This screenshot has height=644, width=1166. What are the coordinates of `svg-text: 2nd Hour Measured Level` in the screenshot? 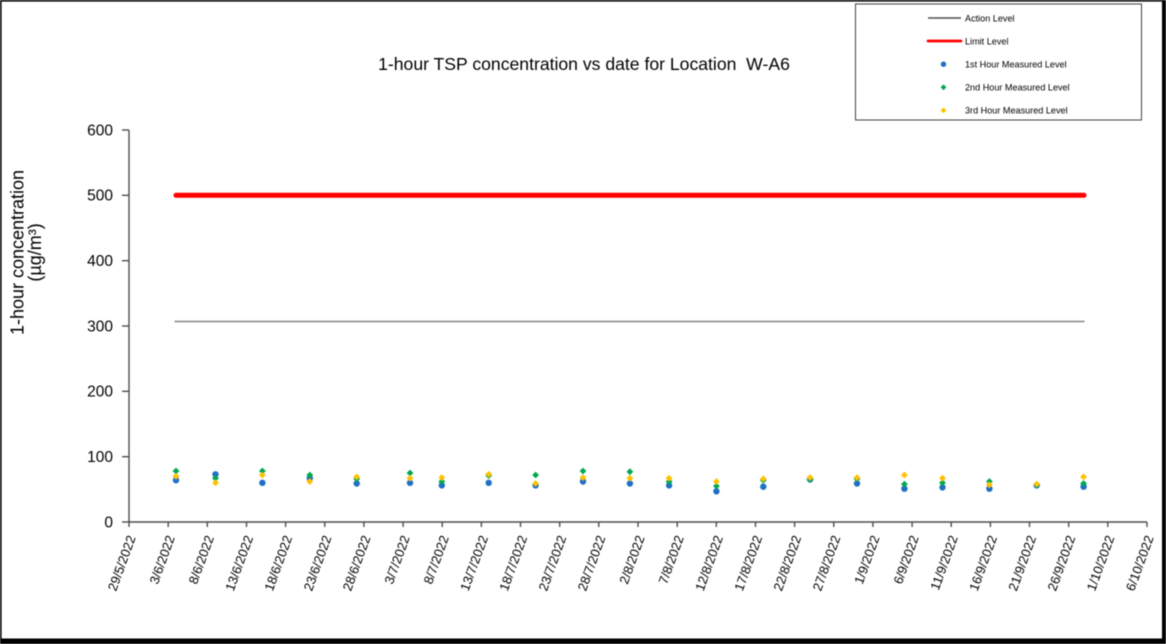 It's located at (1017, 88).